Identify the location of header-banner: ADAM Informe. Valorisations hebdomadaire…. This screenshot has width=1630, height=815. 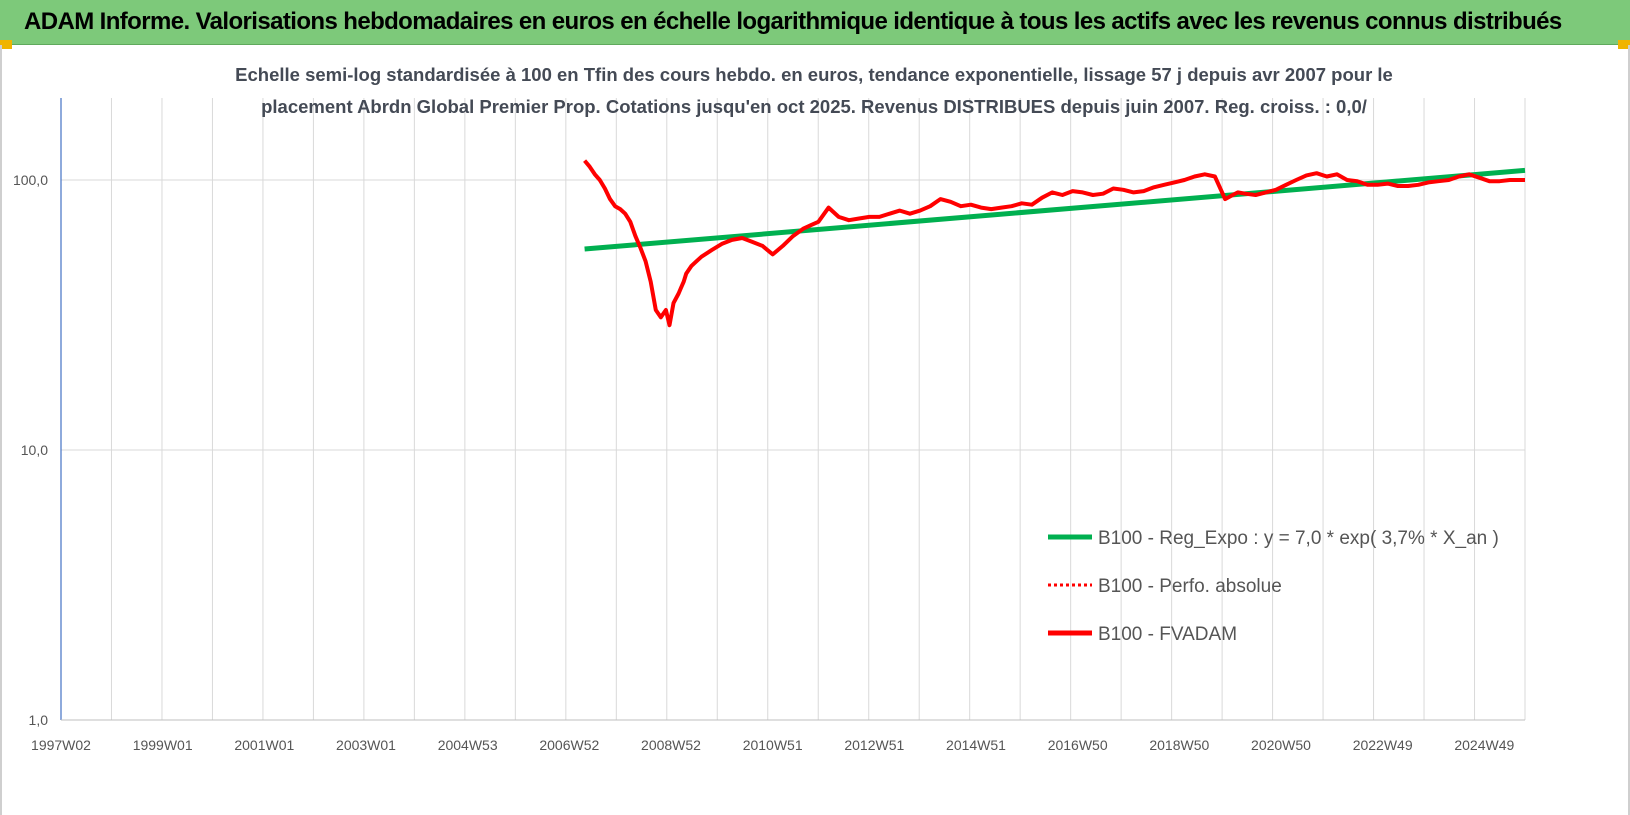
(815, 22).